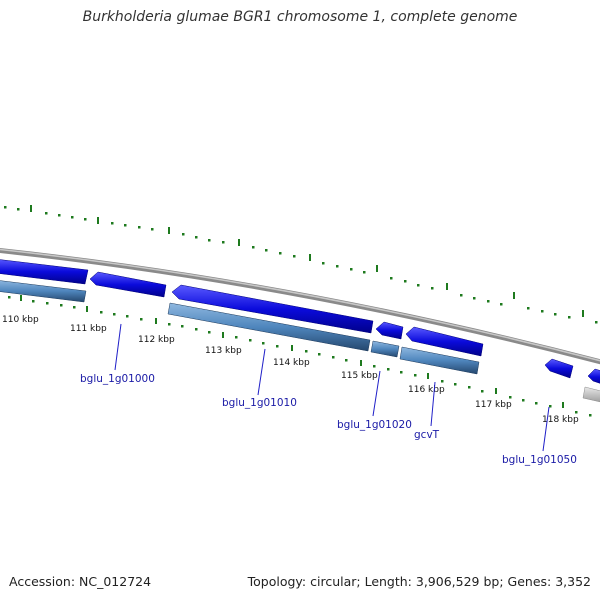  I want to click on gene-label-bglu-1g01020: bglu_1g01020, so click(374, 425).